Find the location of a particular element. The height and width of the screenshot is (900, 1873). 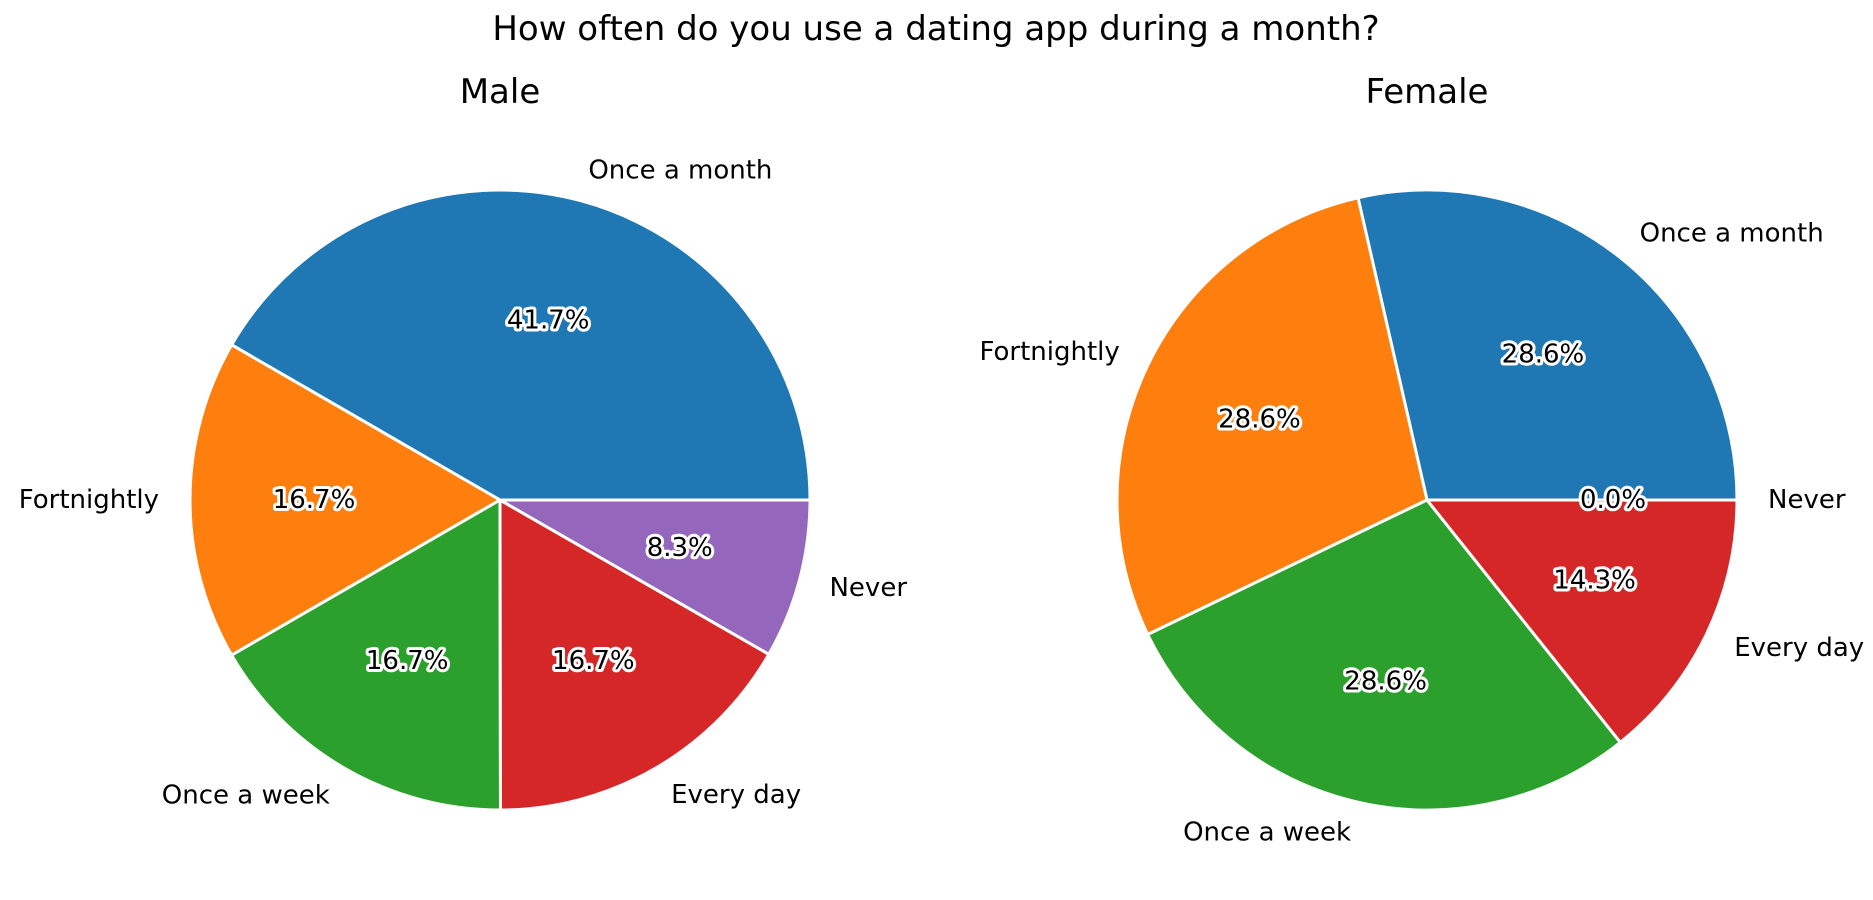

slice-male-once-a-month is located at coordinates (521, 345).